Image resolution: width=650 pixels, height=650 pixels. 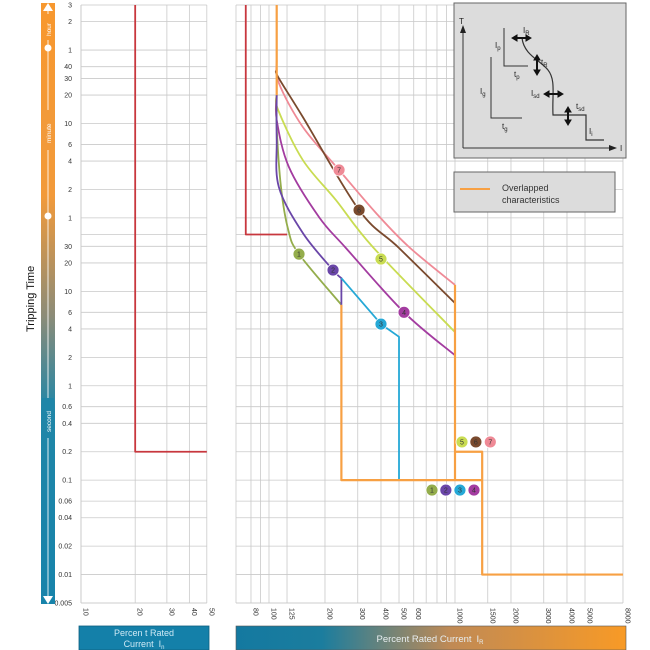 I want to click on y-tick-label: 0.4, so click(x=67, y=424).